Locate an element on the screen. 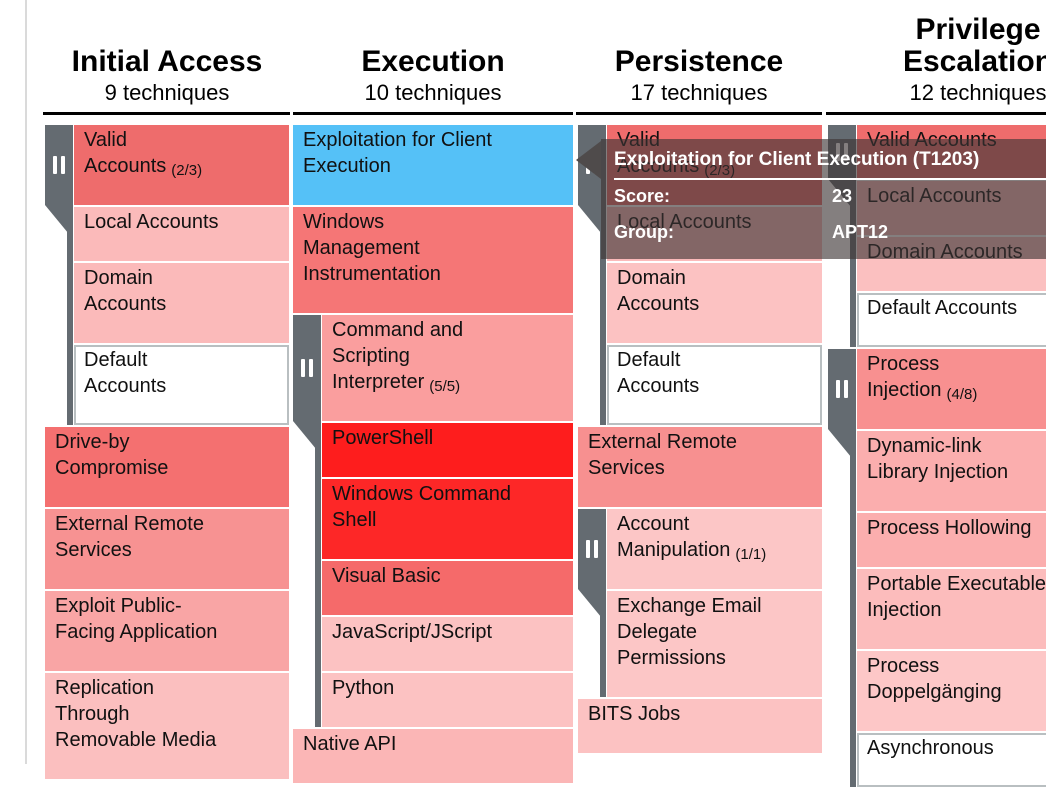  technique-label: Process Hollowing is located at coordinates (949, 528).